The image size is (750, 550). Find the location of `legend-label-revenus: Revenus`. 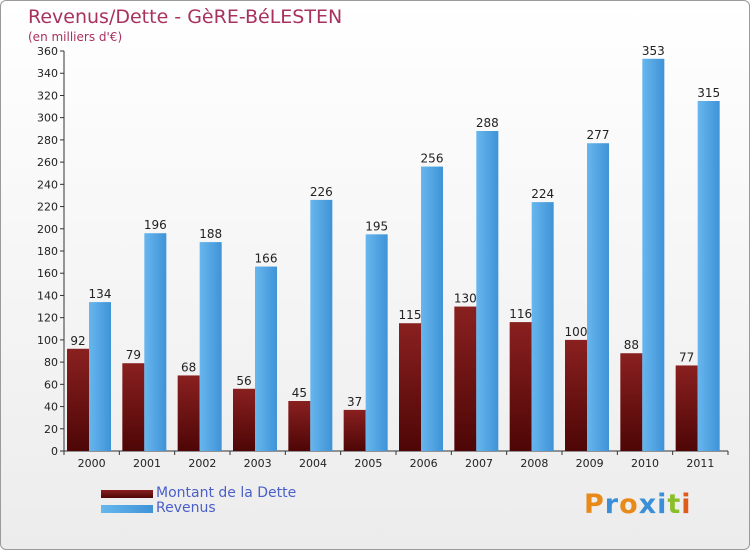

legend-label-revenus: Revenus is located at coordinates (186, 508).